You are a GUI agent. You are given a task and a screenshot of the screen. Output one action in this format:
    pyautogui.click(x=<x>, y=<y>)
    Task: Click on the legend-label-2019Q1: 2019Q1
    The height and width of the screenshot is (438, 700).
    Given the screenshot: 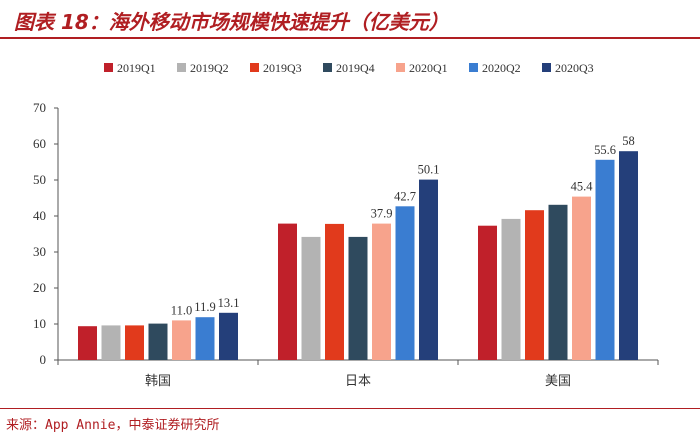 What is the action you would take?
    pyautogui.click(x=136, y=68)
    